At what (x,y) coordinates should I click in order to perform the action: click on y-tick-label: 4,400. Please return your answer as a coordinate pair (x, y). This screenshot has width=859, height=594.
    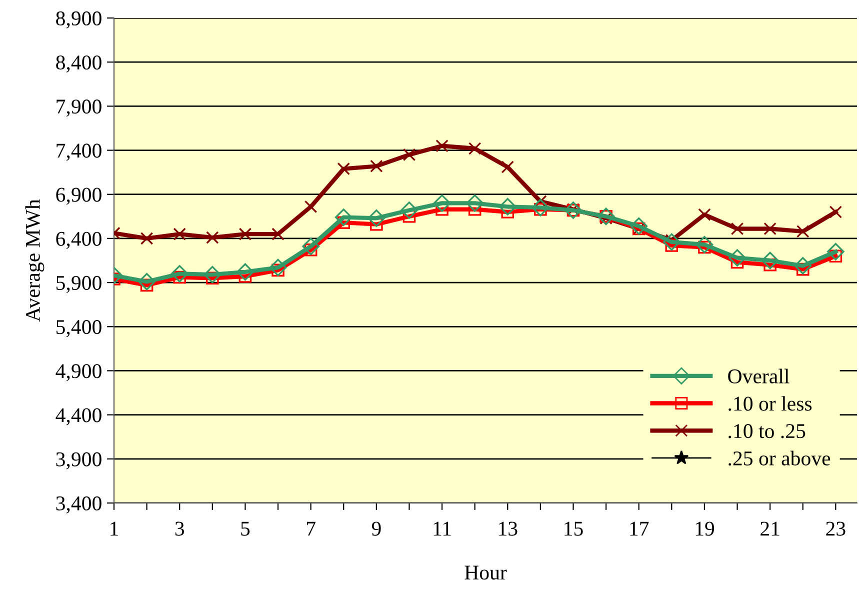
    Looking at the image, I should click on (79, 417).